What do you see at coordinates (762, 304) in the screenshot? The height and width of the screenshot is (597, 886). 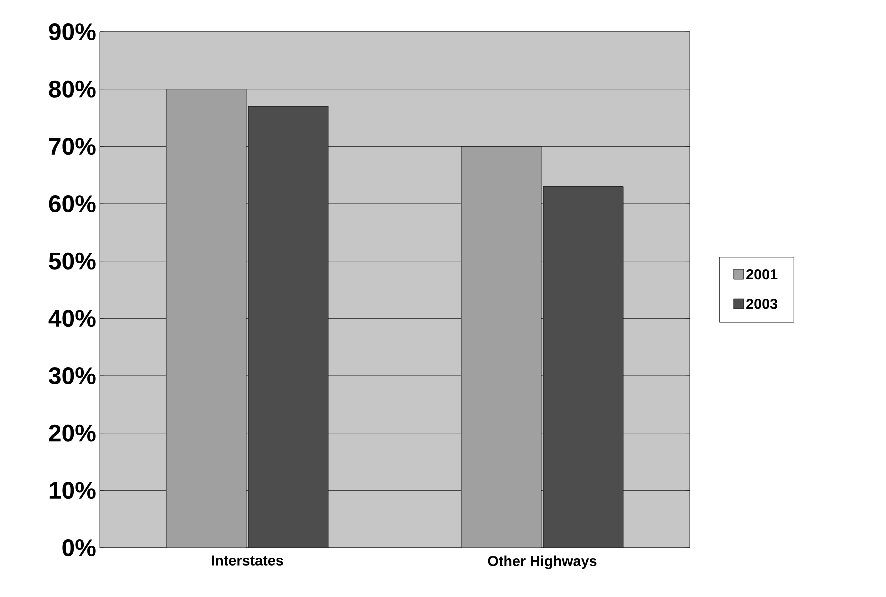 I see `legend-label: 2003` at bounding box center [762, 304].